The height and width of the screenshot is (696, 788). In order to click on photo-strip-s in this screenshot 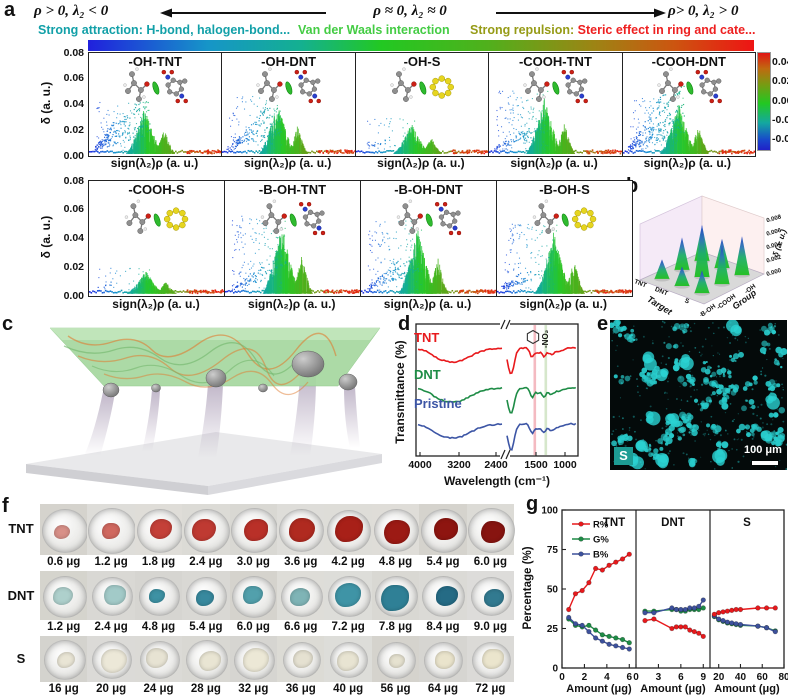, I will do `click(277, 659)`.